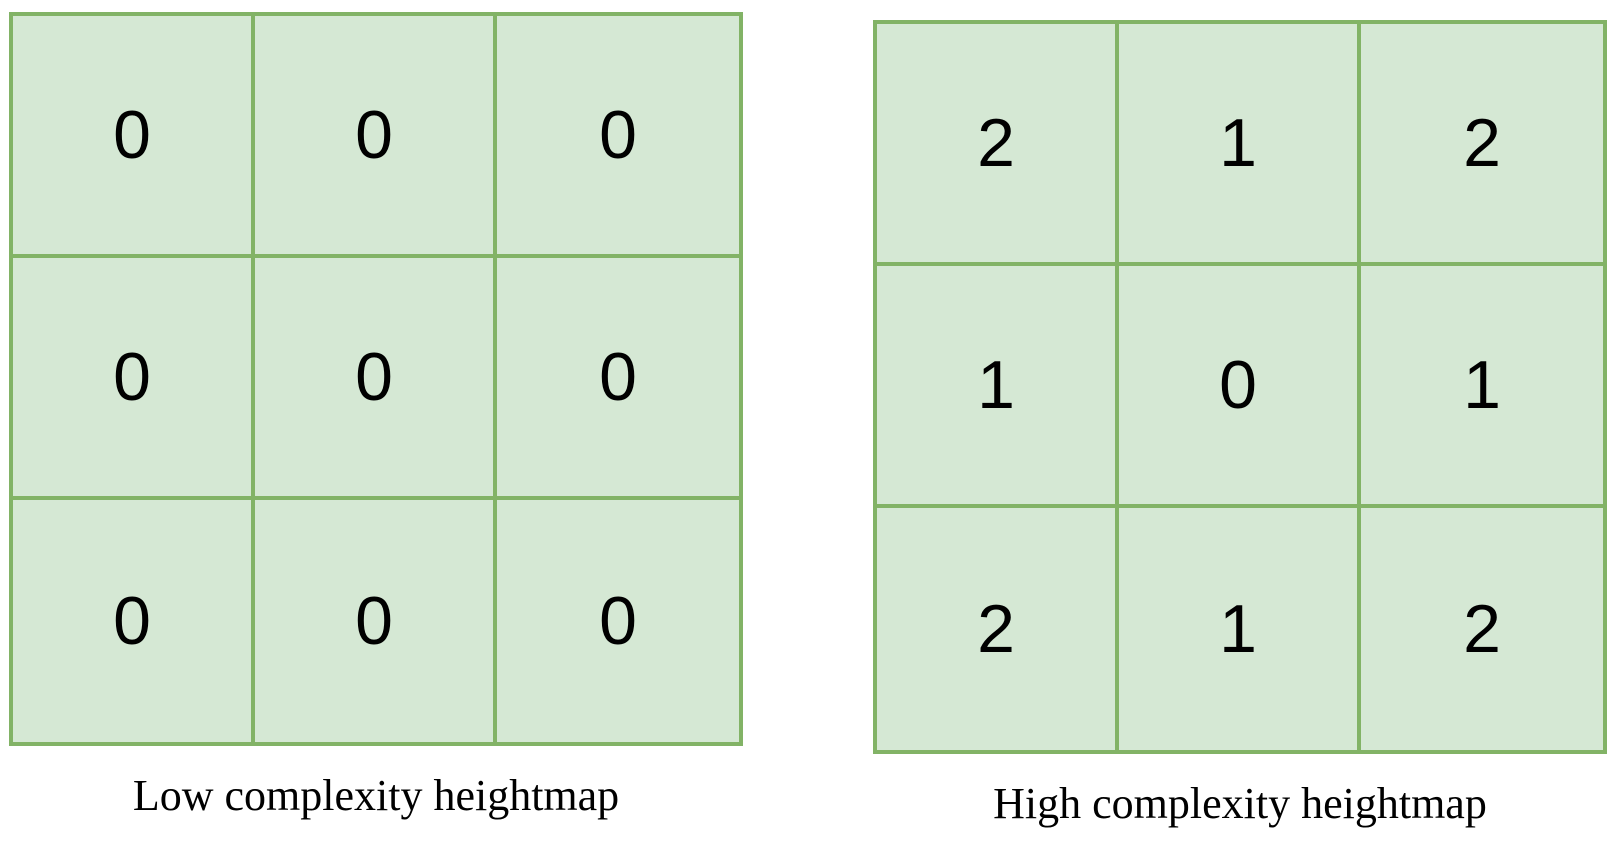 This screenshot has width=1619, height=853. Describe the element at coordinates (1240, 803) in the screenshot. I see `high-complexity-caption: High complexity heightmap` at that location.